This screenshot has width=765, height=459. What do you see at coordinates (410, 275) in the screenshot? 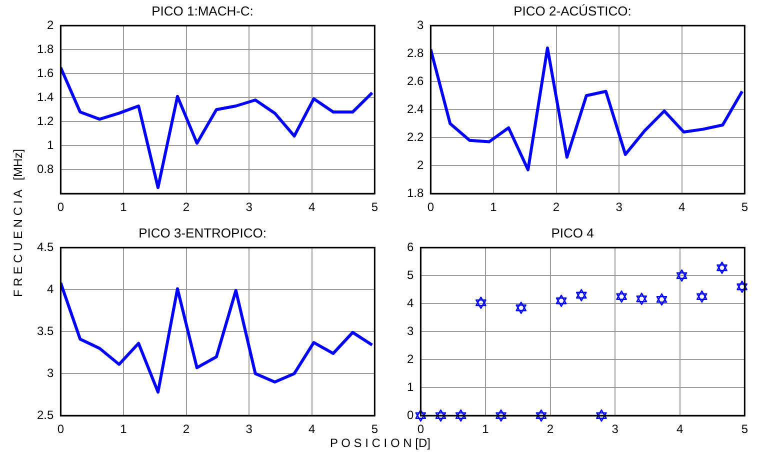
I see `y-tick-label: 5` at bounding box center [410, 275].